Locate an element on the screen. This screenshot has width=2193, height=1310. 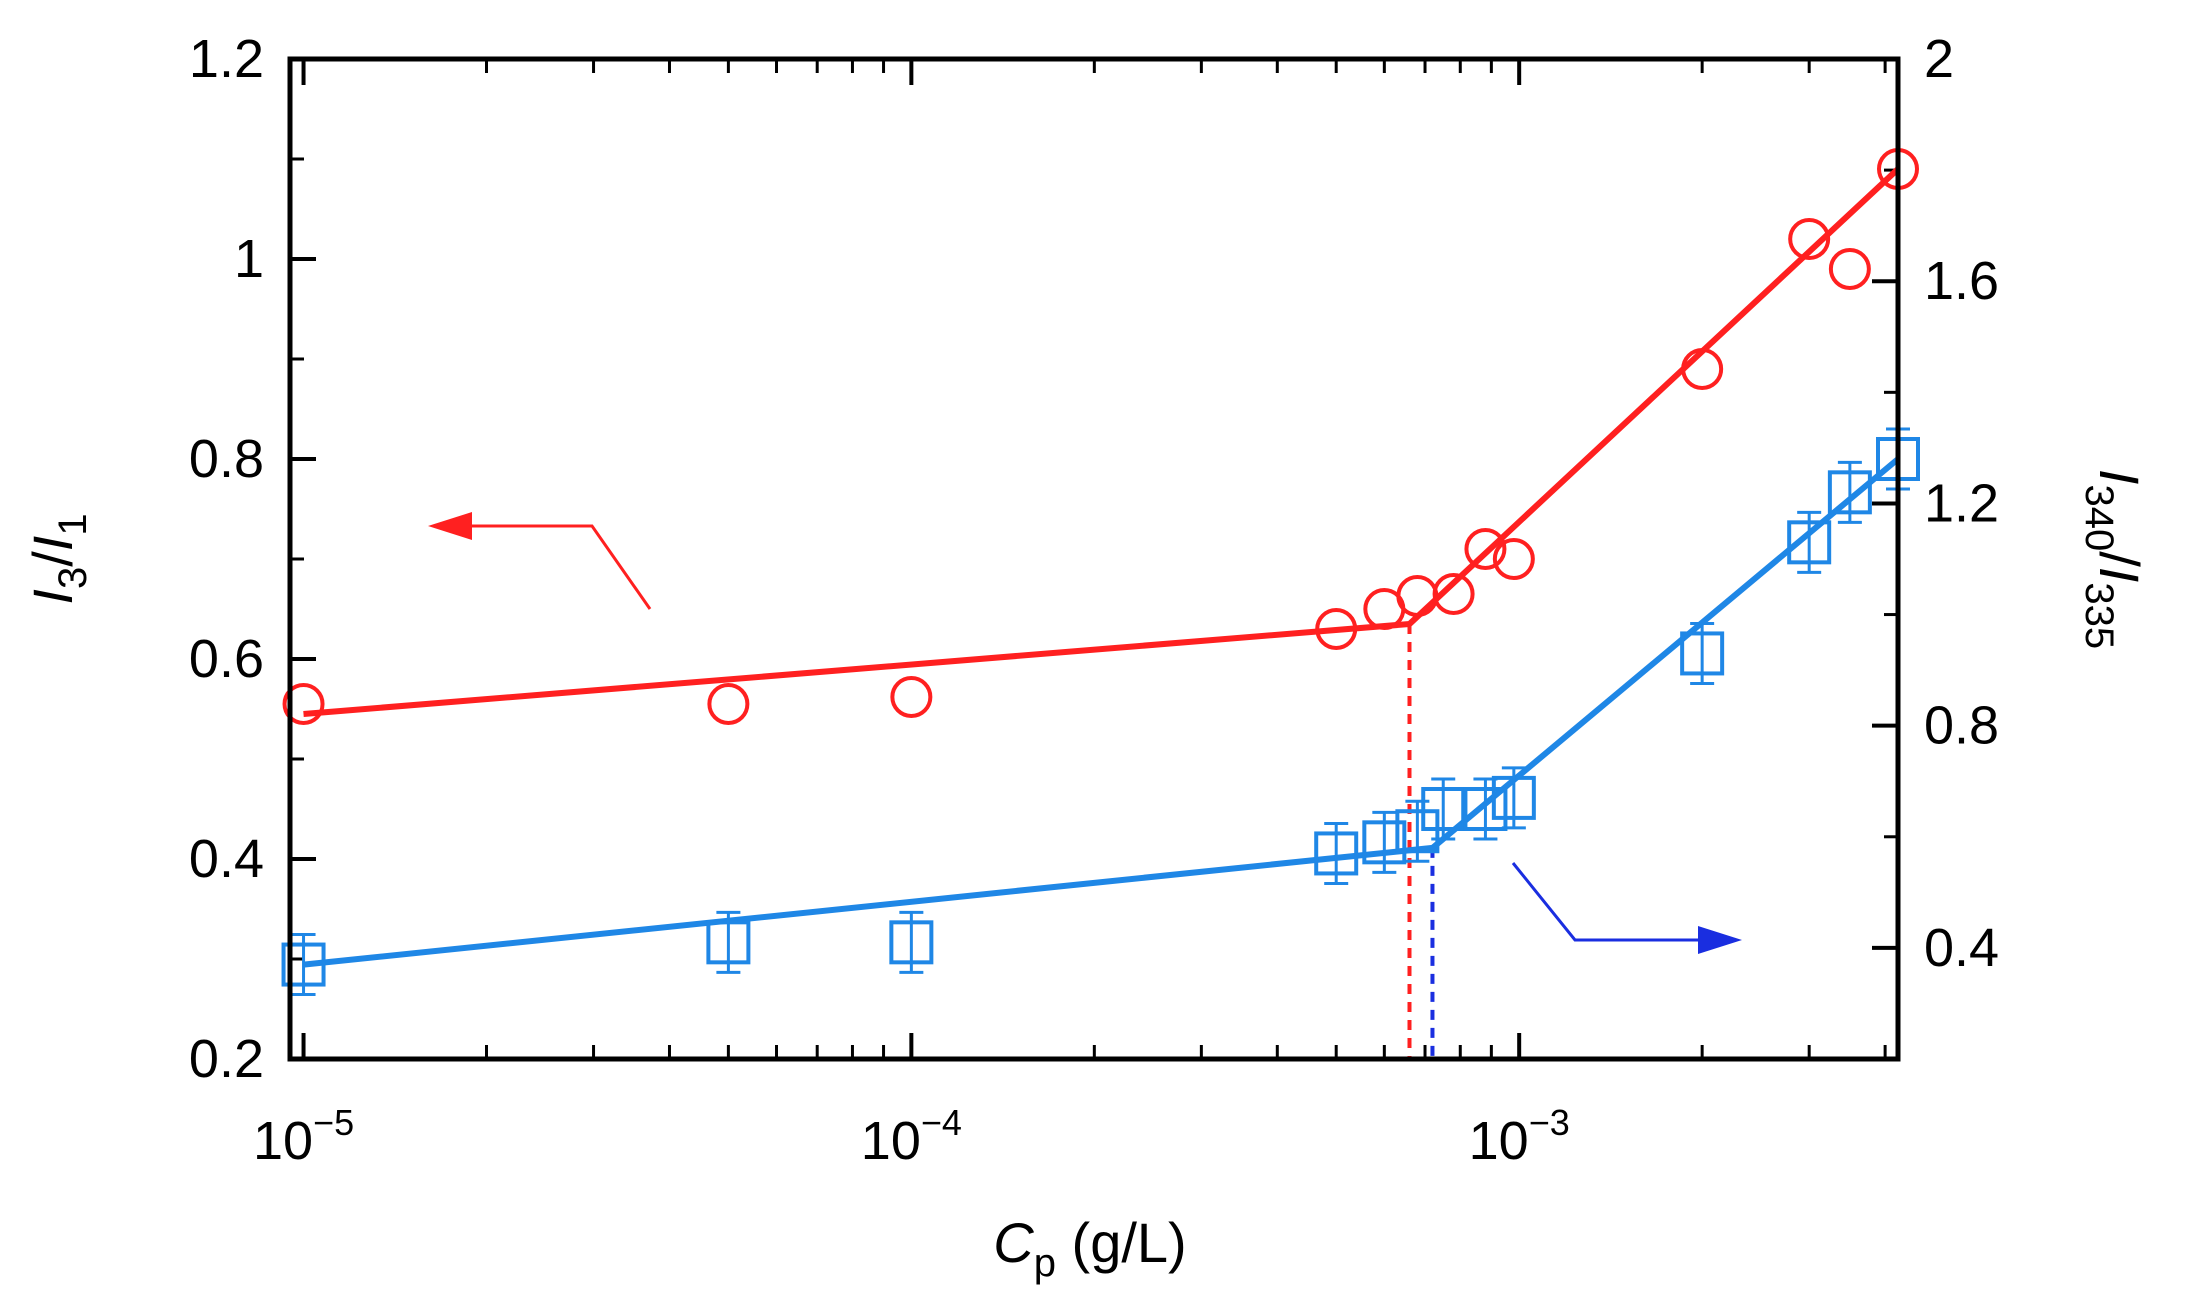
y-left-tick-label: 1 is located at coordinates (249, 259).